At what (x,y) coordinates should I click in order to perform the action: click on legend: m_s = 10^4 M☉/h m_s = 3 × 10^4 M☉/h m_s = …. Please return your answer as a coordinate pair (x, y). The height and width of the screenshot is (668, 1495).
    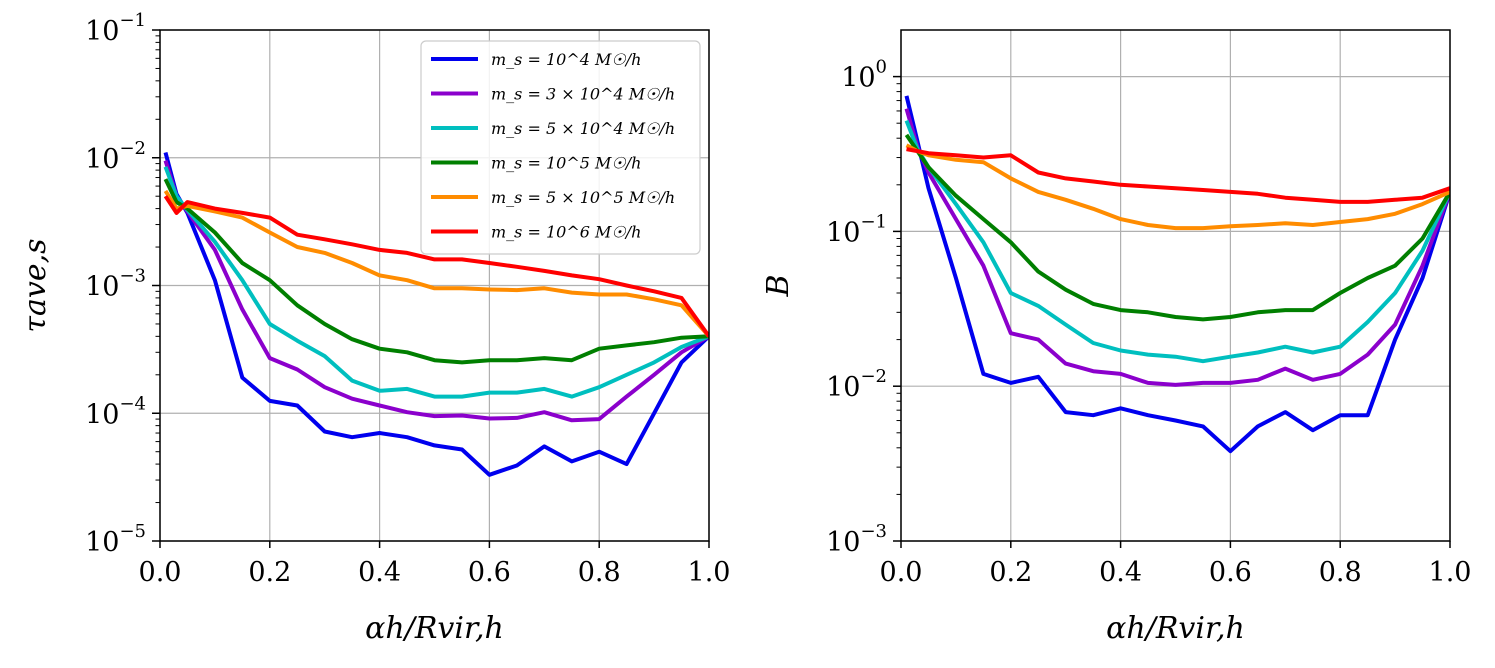
    Looking at the image, I should click on (560, 147).